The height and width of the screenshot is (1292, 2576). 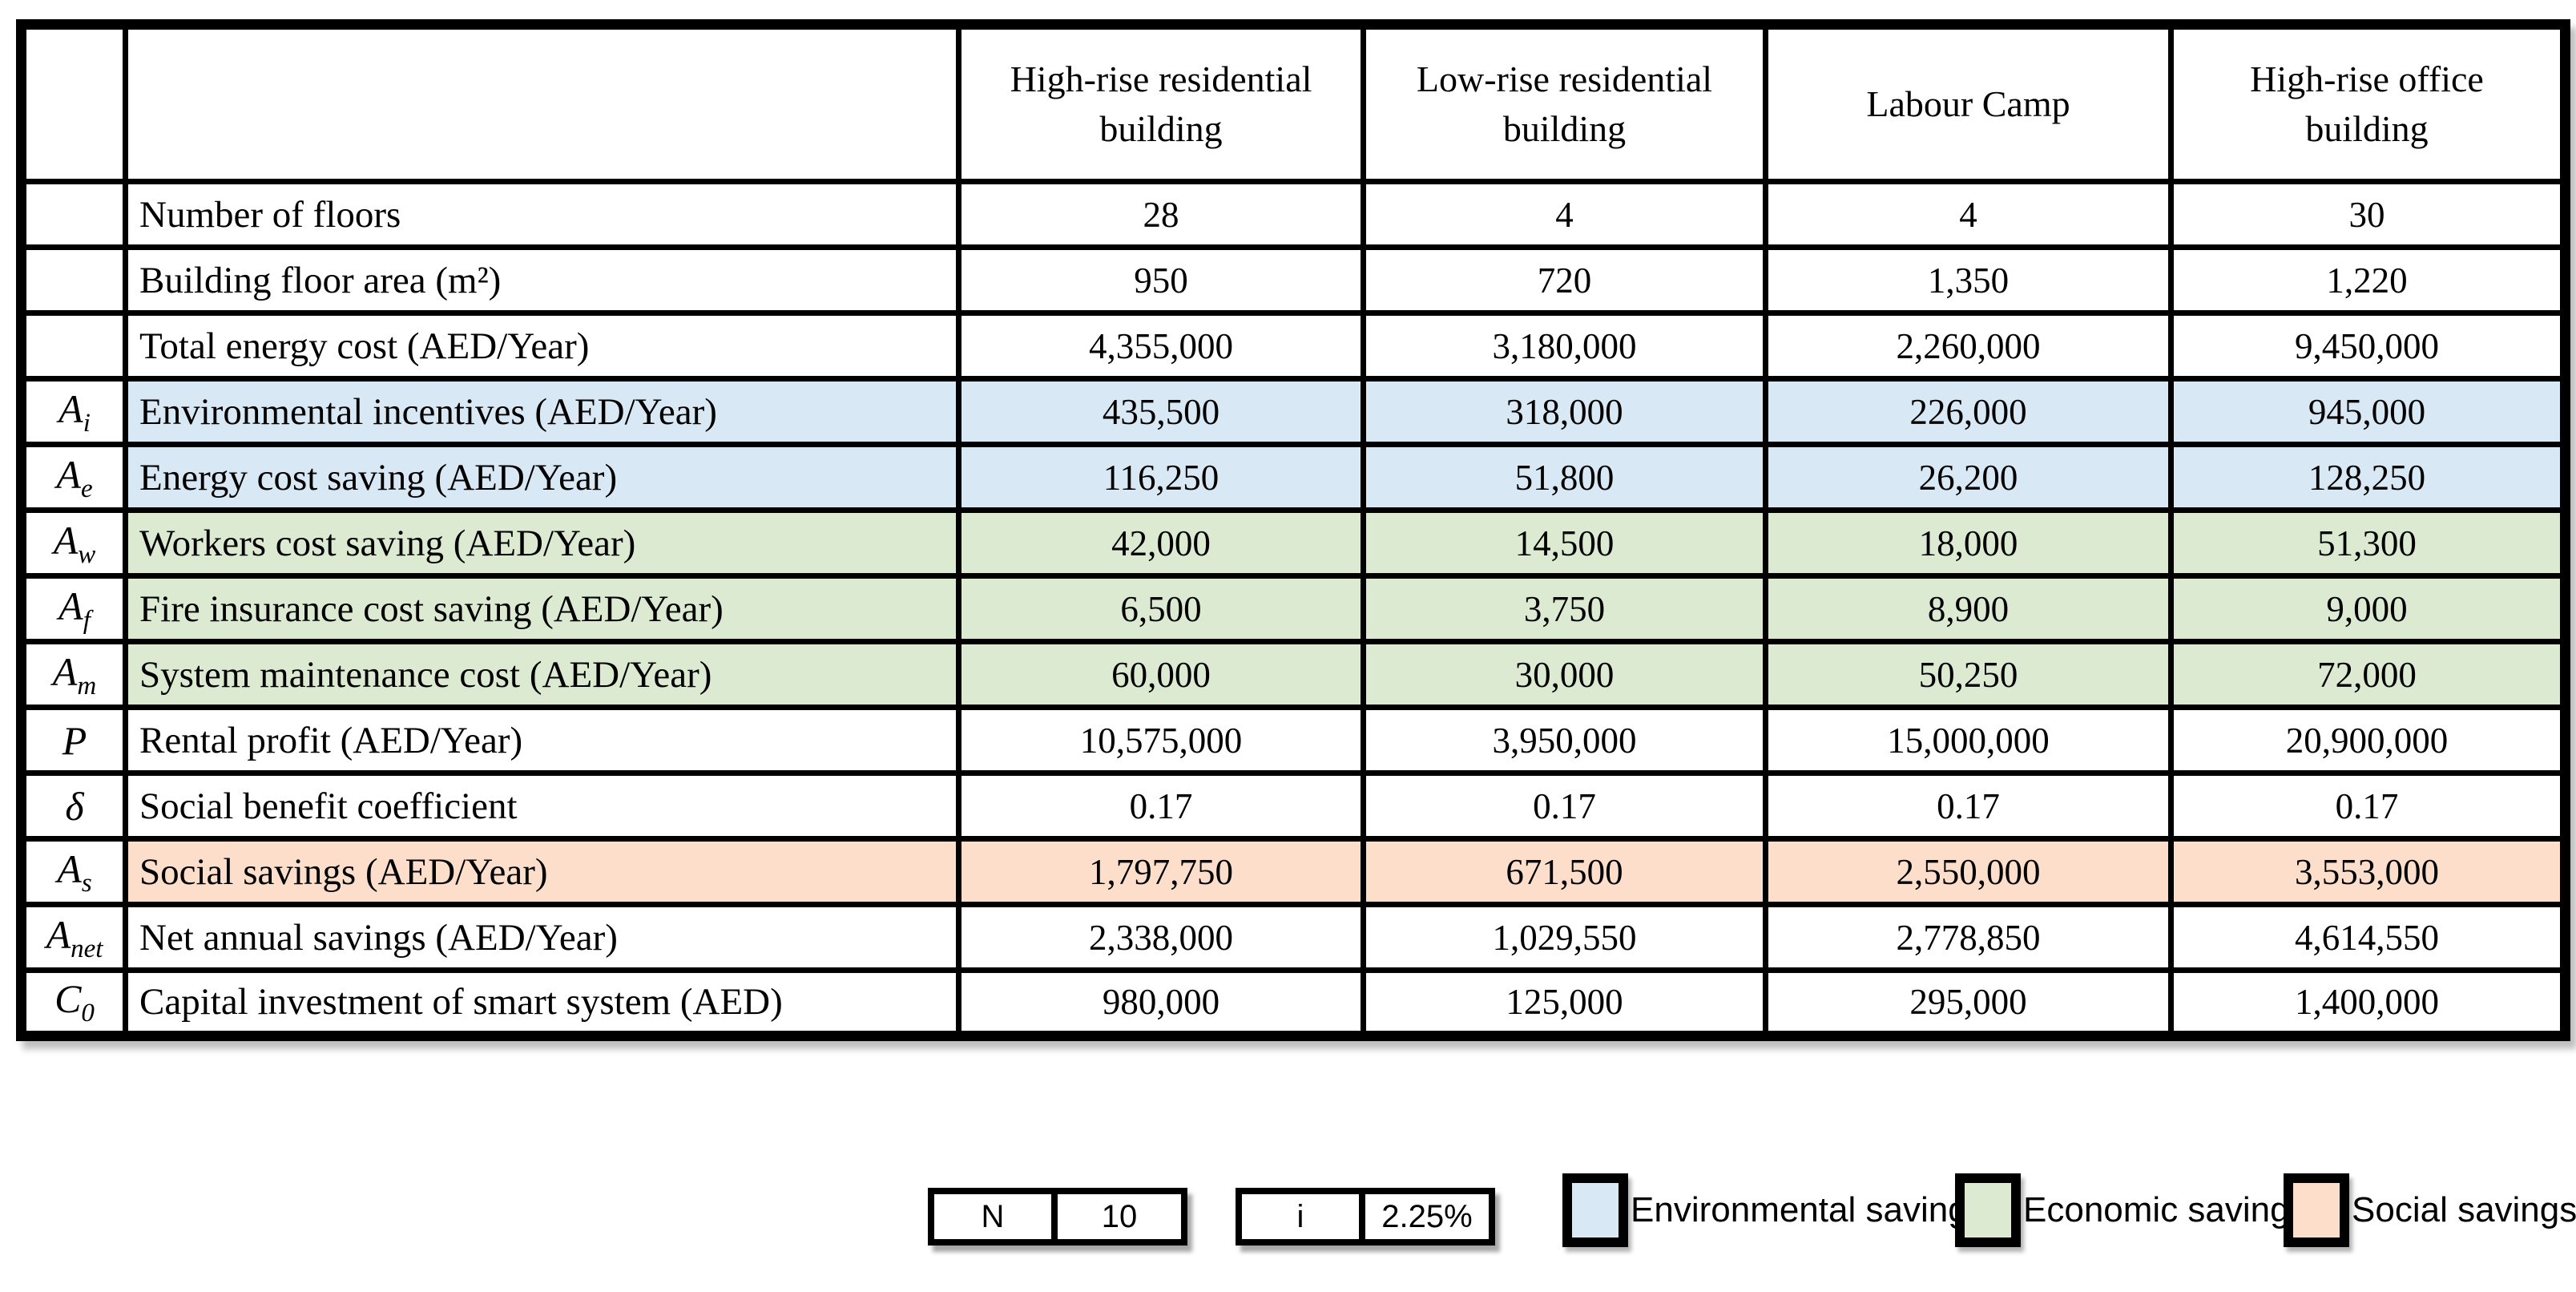 What do you see at coordinates (542, 871) in the screenshot?
I see `row-label: Social savings (AED/Year)` at bounding box center [542, 871].